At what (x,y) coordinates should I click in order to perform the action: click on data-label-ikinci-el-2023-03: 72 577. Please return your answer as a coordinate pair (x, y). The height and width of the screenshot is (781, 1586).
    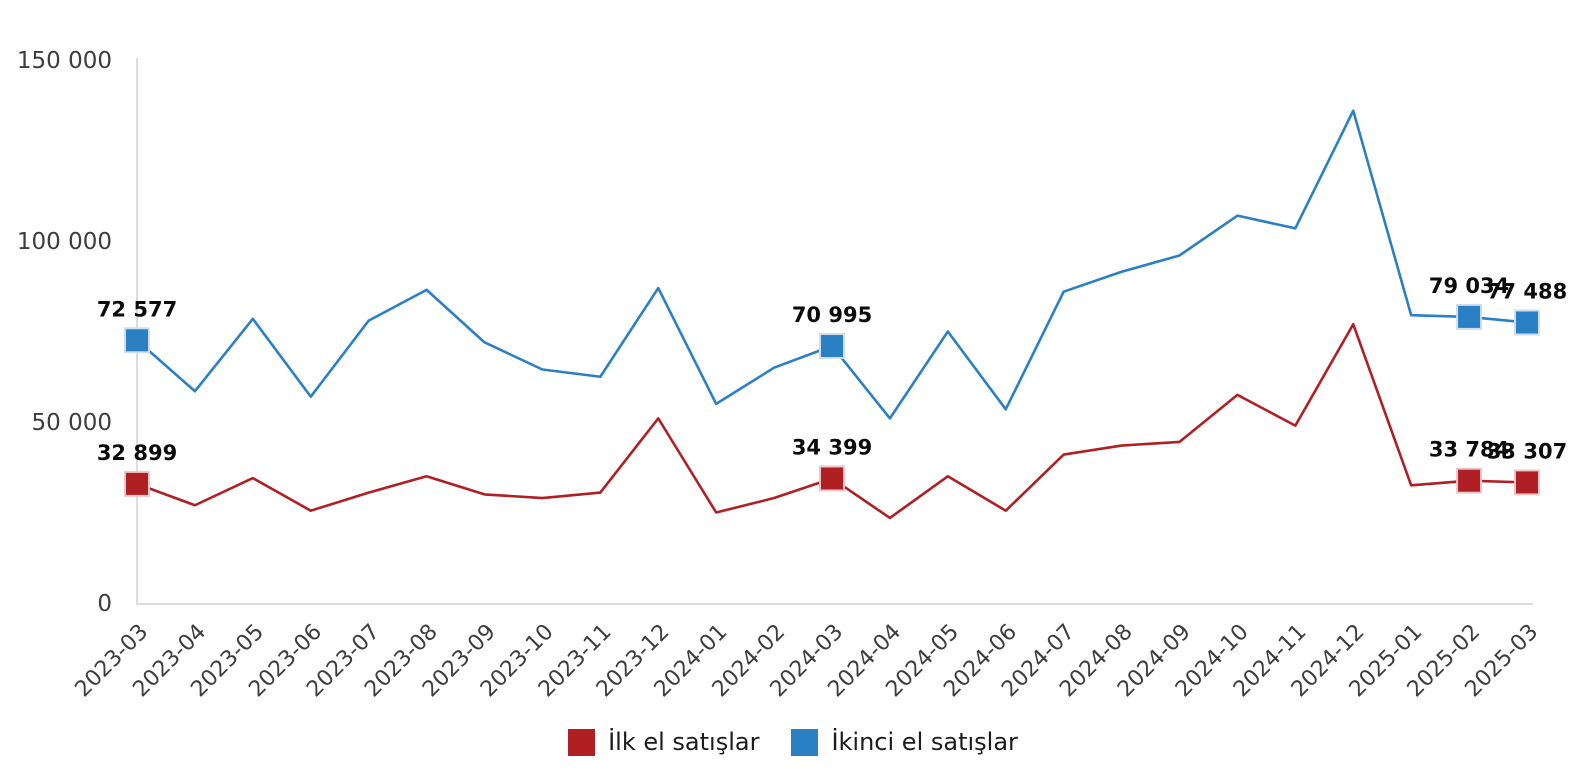
    Looking at the image, I should click on (137, 309).